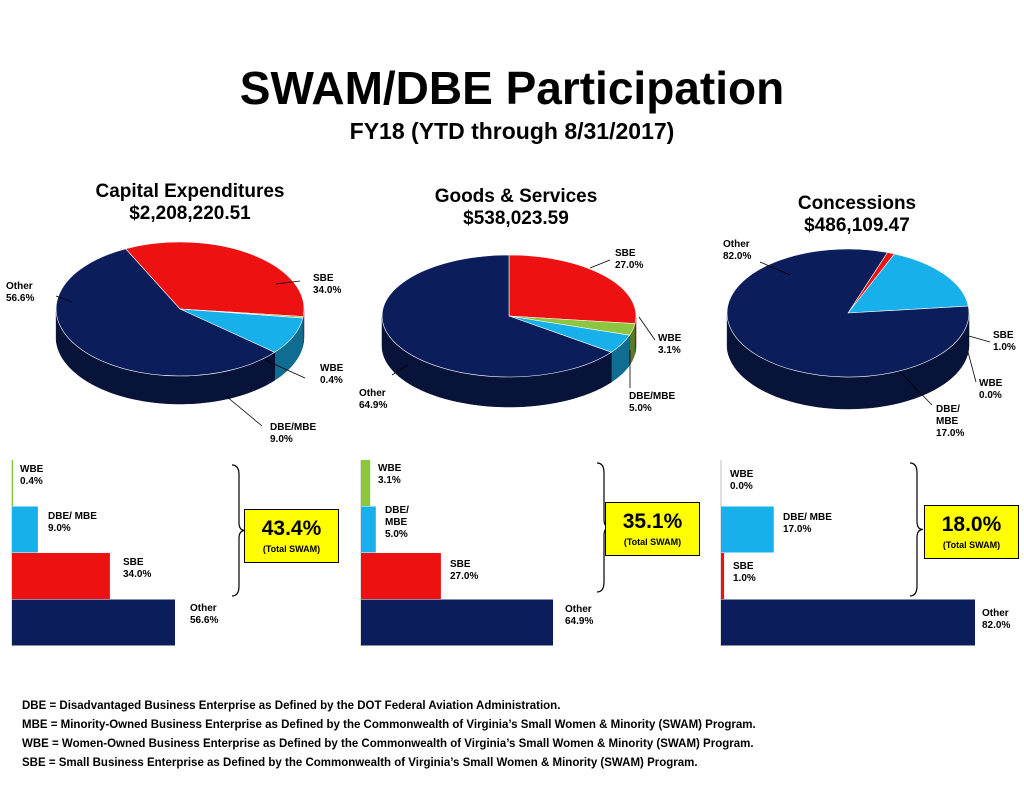 The width and height of the screenshot is (1024, 791). Describe the element at coordinates (25, 529) in the screenshot. I see `bar-1-bar-dbe-mbe` at that location.